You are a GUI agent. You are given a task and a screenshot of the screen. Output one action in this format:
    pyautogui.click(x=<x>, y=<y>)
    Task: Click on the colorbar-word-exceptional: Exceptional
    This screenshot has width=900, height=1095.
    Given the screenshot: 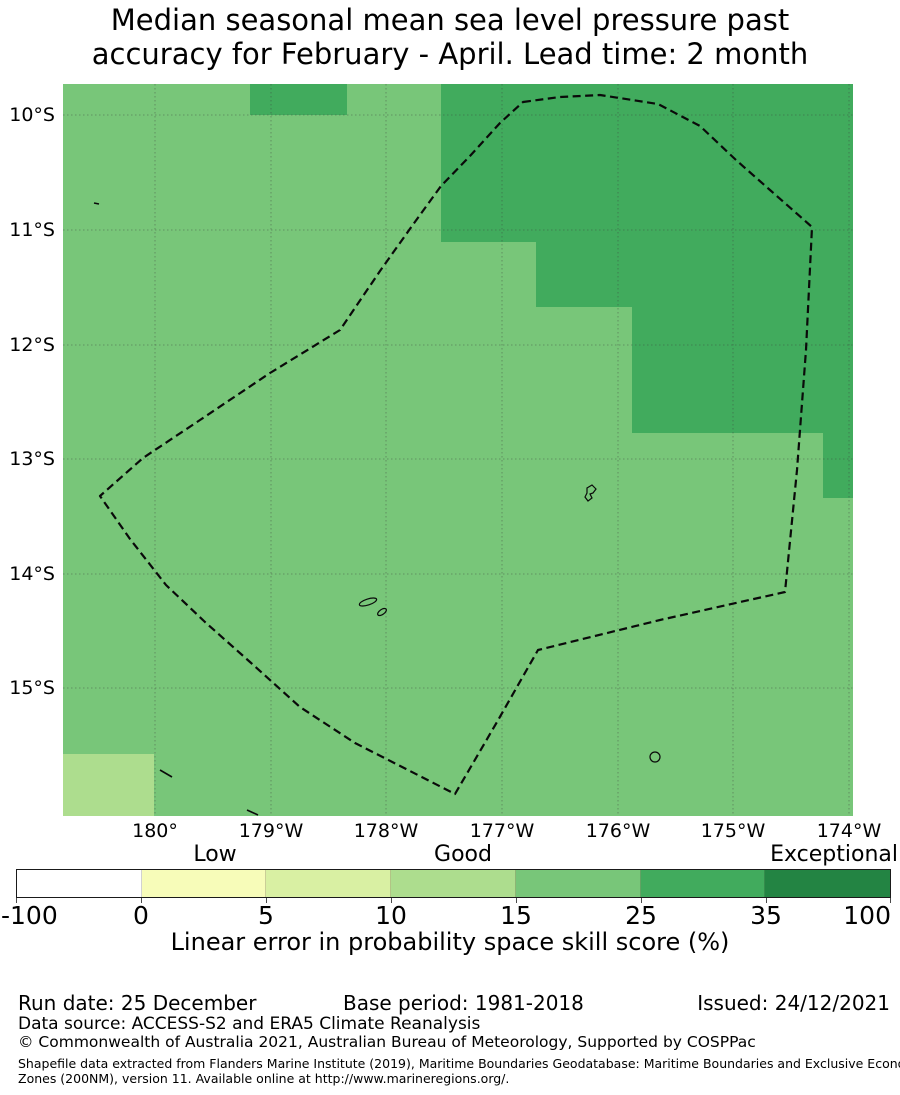 What is the action you would take?
    pyautogui.click(x=834, y=854)
    